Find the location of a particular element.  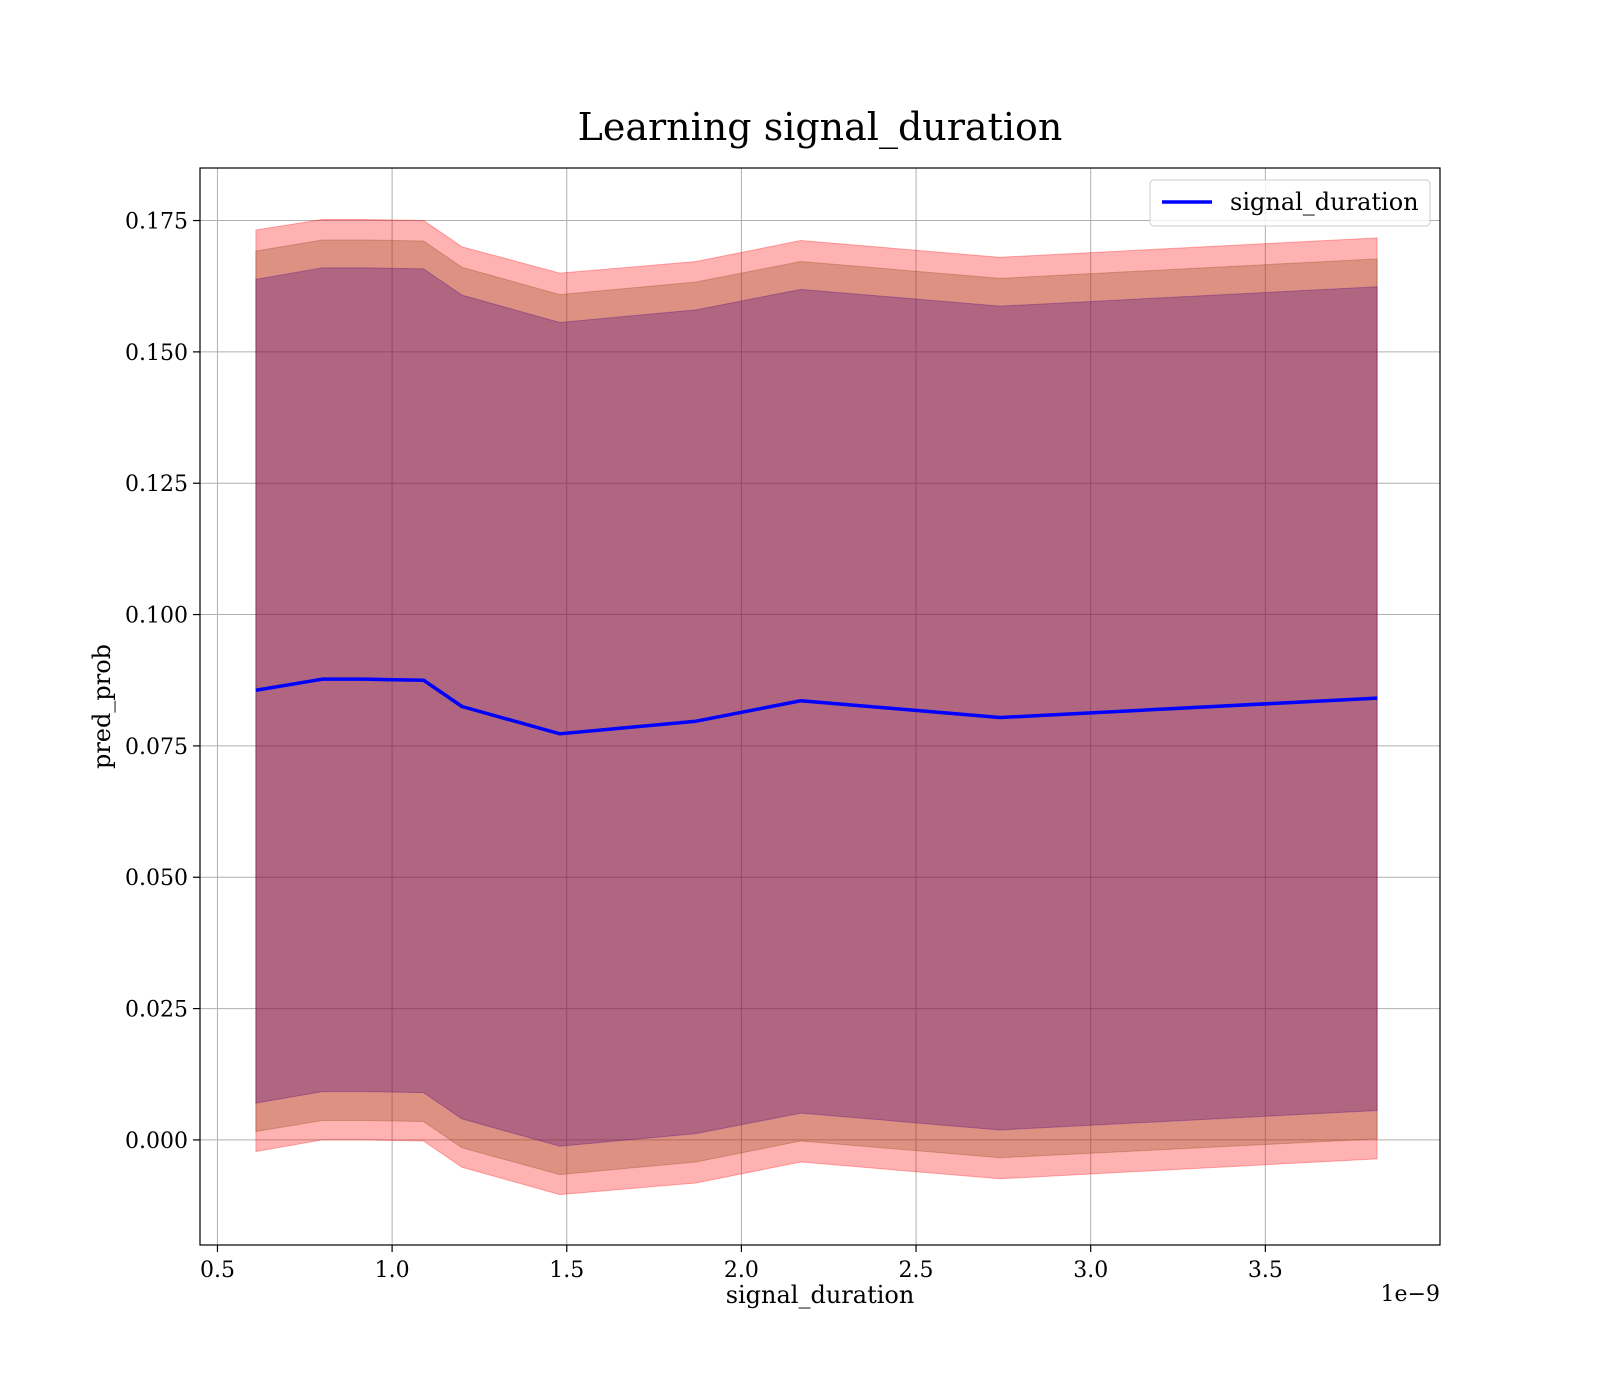

series-lines is located at coordinates (816, 706).